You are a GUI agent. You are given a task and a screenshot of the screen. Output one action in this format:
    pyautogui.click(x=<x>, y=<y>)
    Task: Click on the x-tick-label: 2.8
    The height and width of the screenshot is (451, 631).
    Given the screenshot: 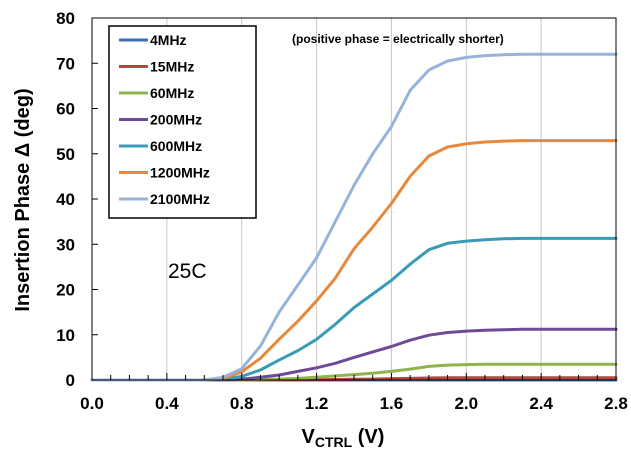 What is the action you would take?
    pyautogui.click(x=616, y=403)
    